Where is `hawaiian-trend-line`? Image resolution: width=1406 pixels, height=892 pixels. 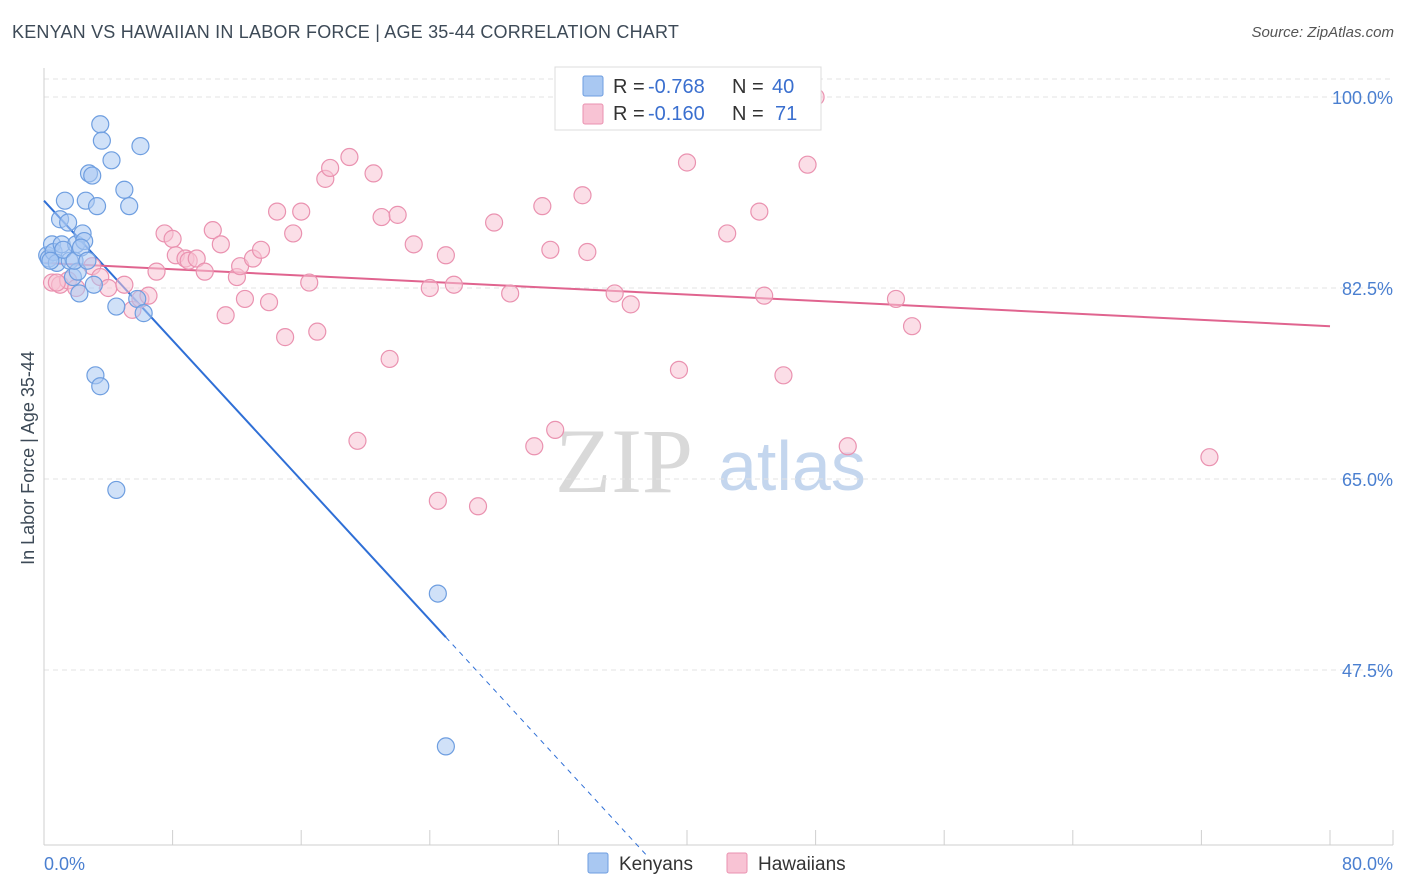 hawaiian-trend-line is located at coordinates (687, 294).